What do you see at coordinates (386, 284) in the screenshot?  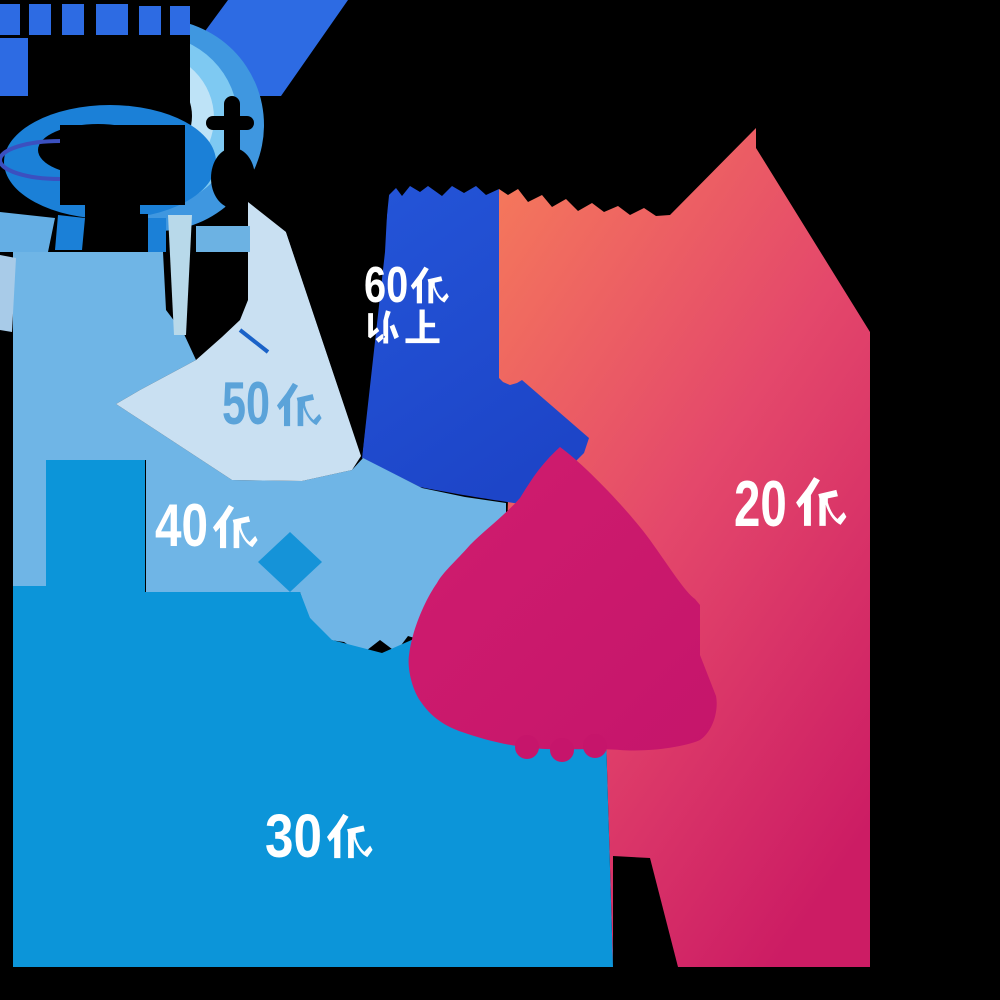 I see `svg-text: 60` at bounding box center [386, 284].